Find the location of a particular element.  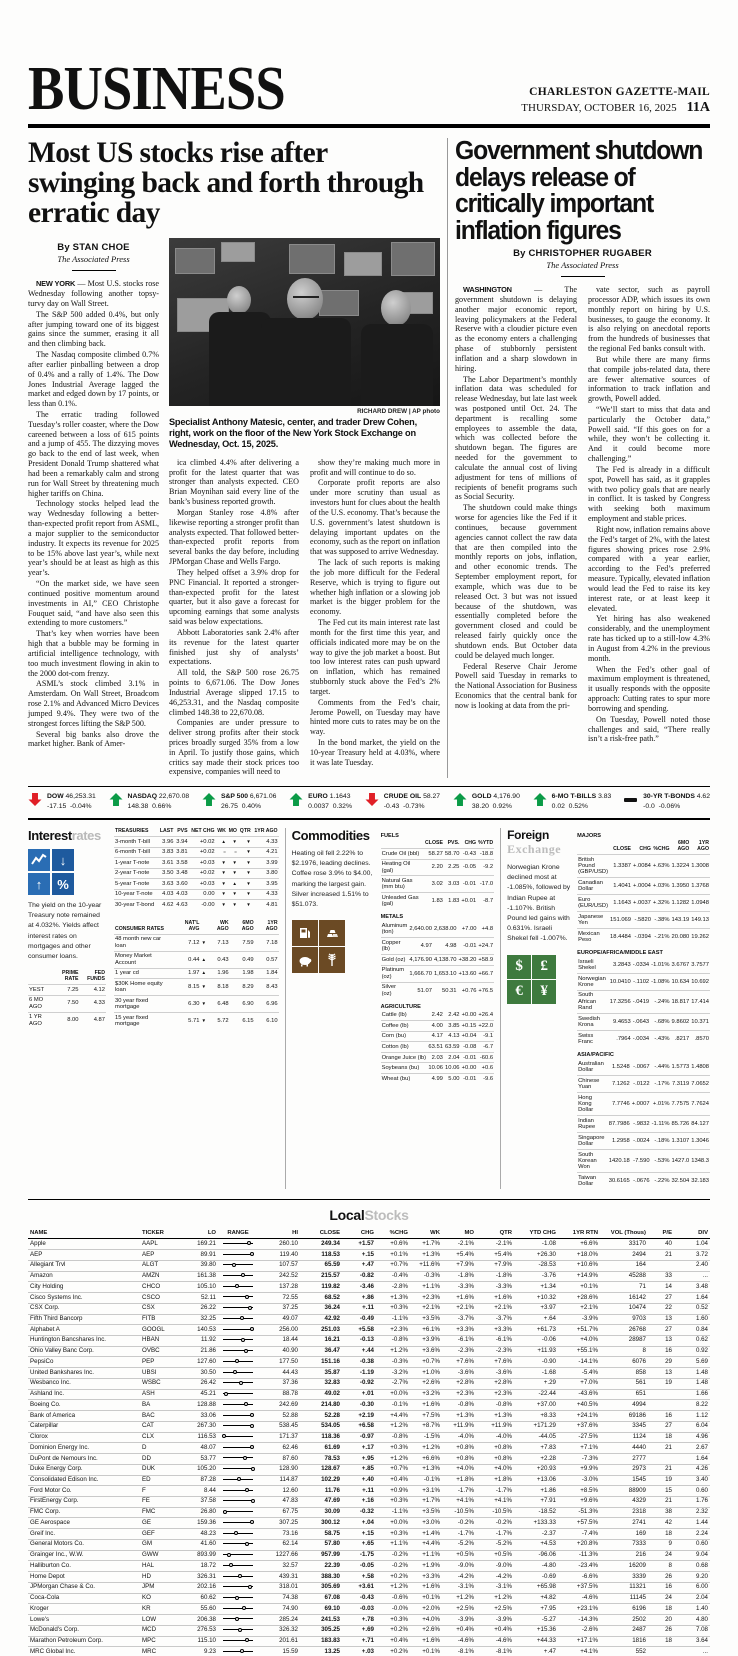

stock-cell: 169.21 is located at coordinates (198, 1244).